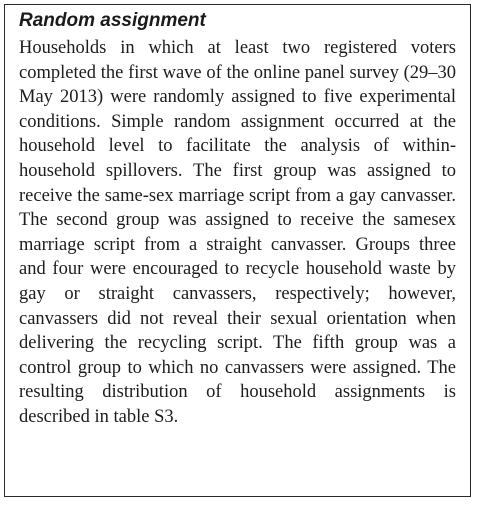  What do you see at coordinates (112, 20) in the screenshot?
I see `section-heading: Random assignment` at bounding box center [112, 20].